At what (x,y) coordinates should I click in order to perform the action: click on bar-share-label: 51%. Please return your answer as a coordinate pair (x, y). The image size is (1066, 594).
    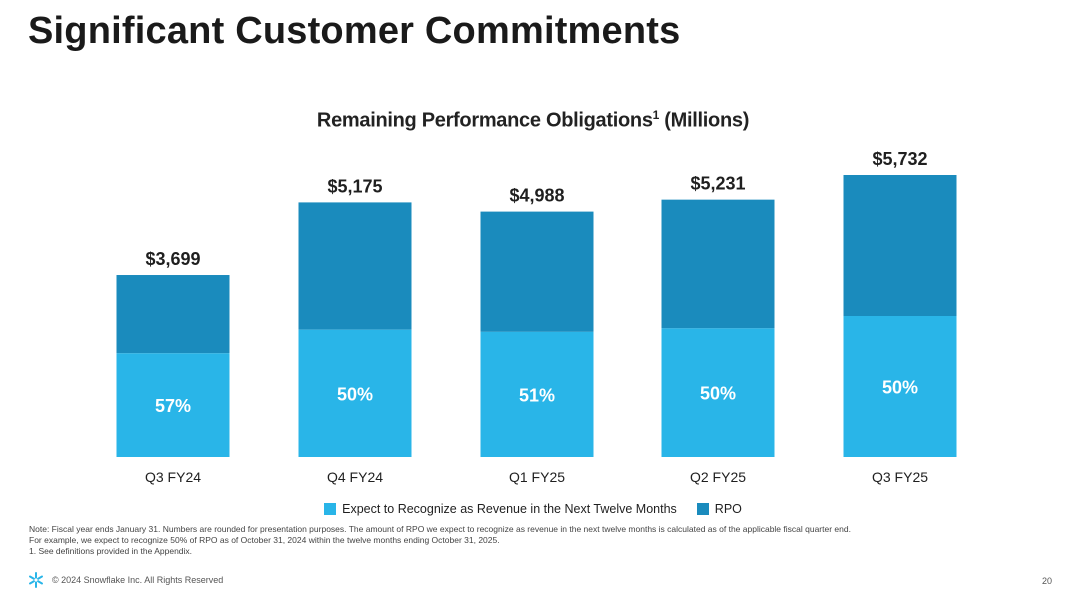
    Looking at the image, I should click on (537, 395).